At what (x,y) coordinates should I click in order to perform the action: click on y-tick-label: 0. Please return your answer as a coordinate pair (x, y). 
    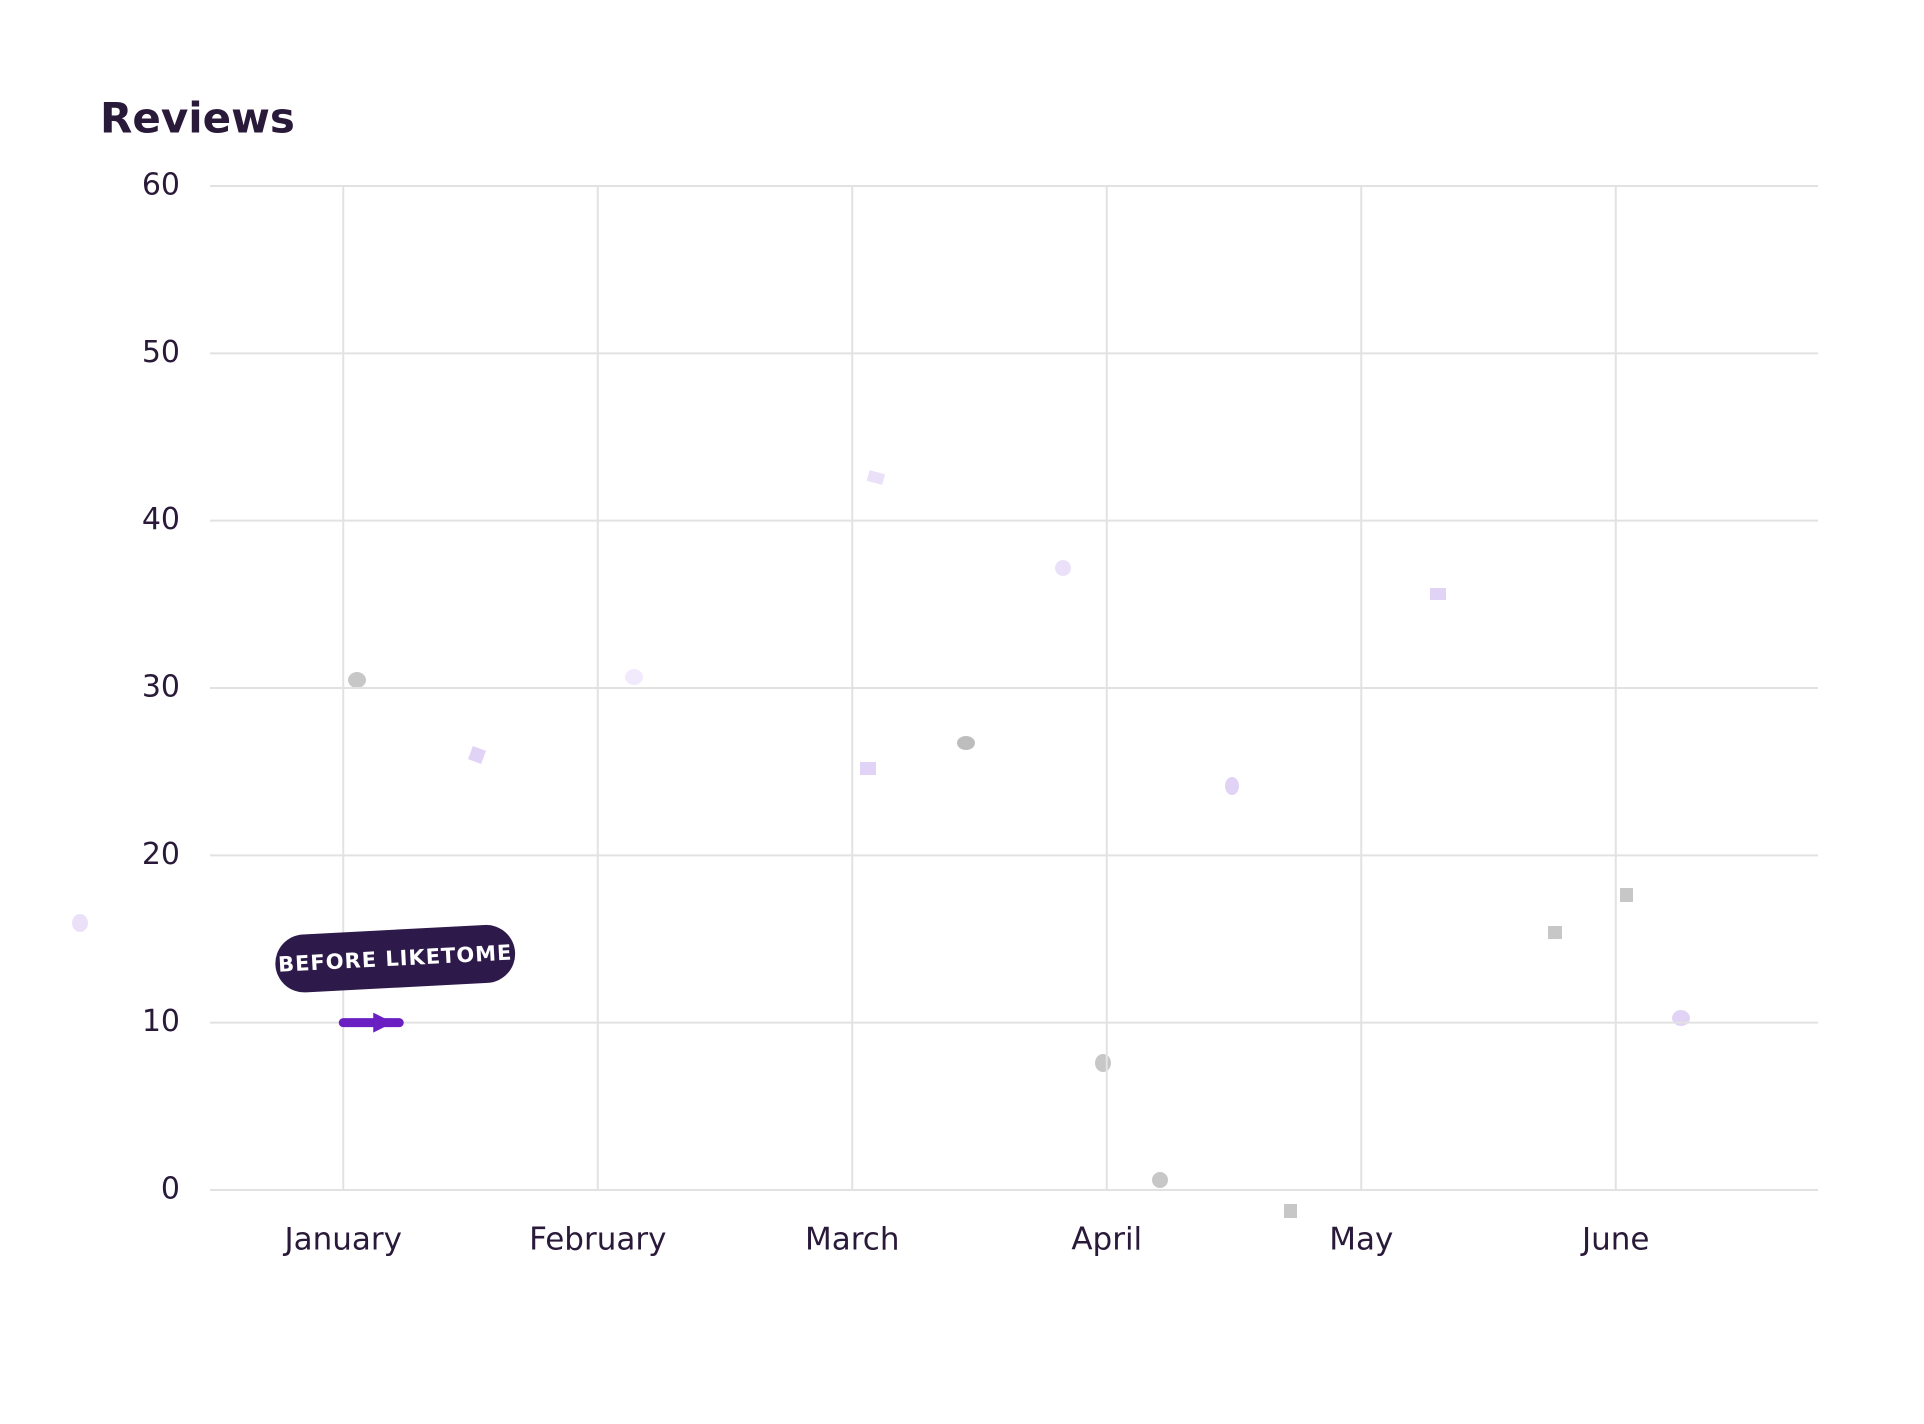
    Looking at the image, I should click on (170, 1189).